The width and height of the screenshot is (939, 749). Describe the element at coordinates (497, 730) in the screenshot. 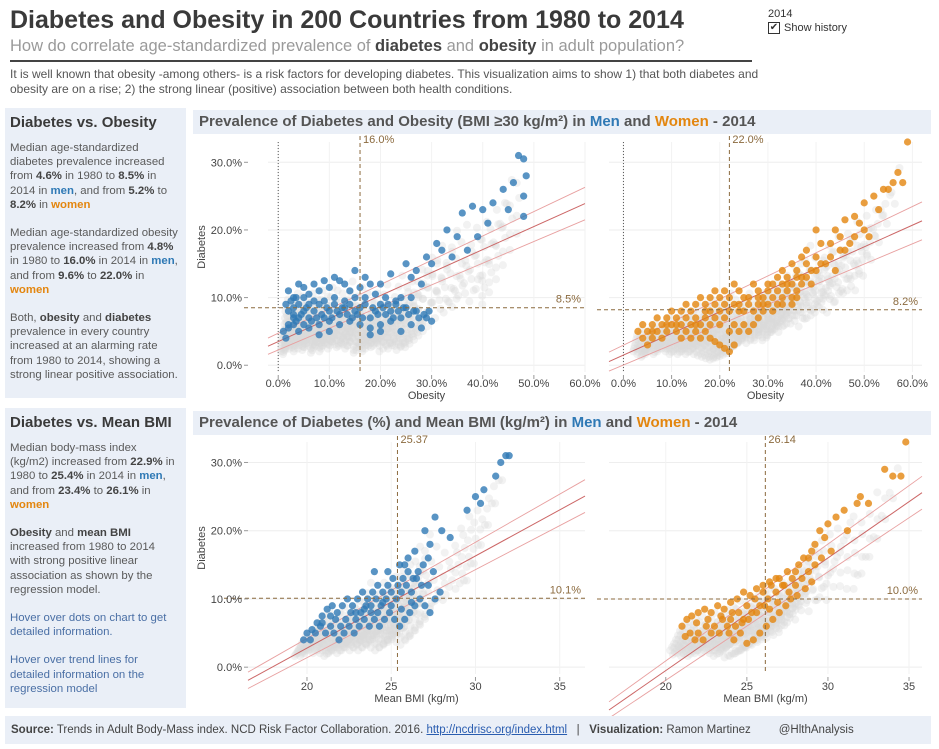

I see `footer-source-link: http://ncdrisc.org/index.html` at that location.